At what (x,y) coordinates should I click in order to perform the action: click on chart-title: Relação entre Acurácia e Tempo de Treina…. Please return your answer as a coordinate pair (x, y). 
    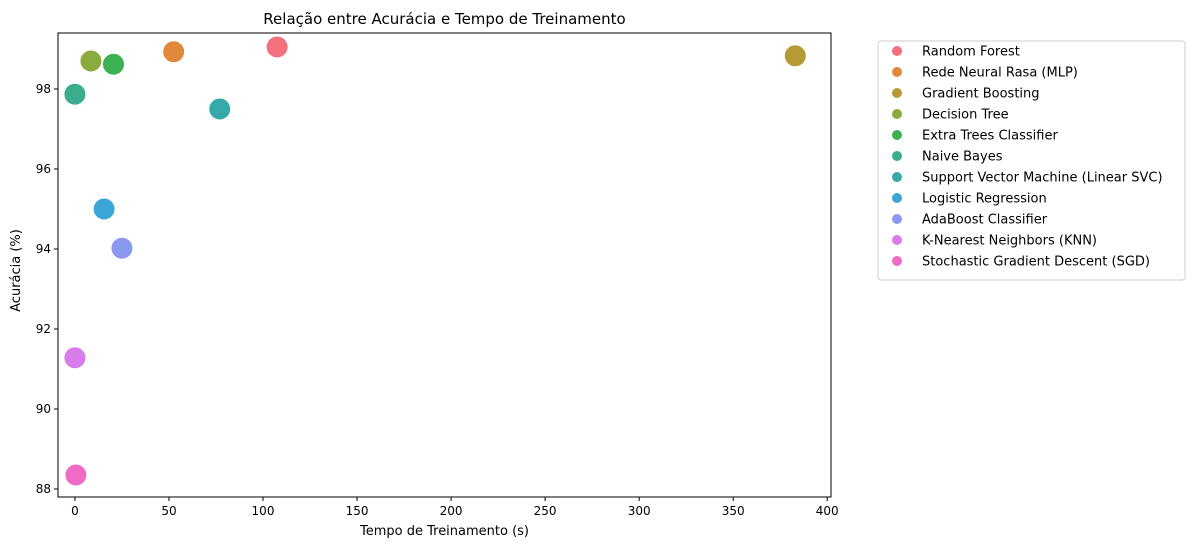
    Looking at the image, I should click on (444, 19).